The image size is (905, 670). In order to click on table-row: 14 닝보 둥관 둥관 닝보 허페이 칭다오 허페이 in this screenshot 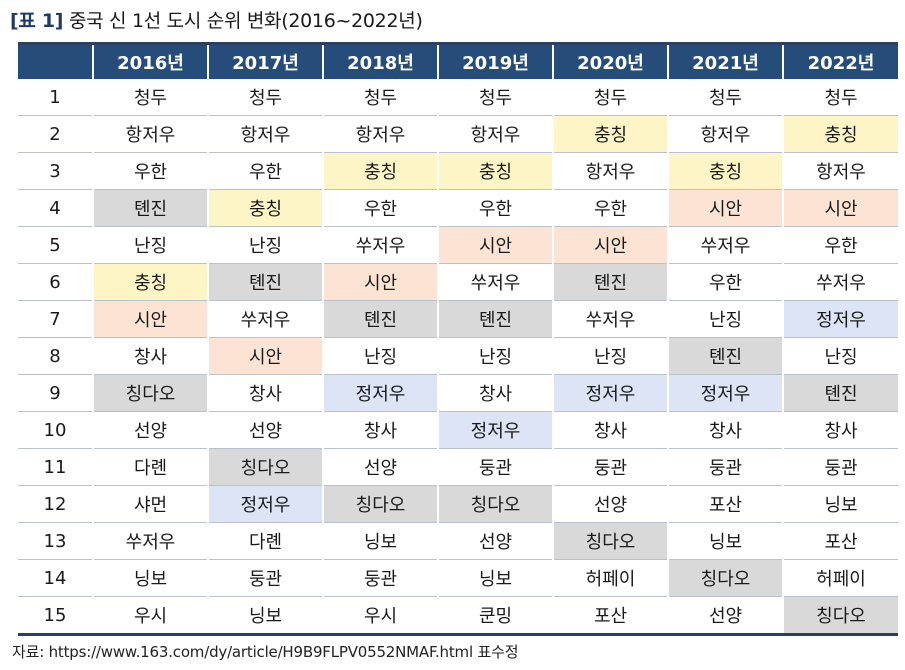, I will do `click(458, 578)`.